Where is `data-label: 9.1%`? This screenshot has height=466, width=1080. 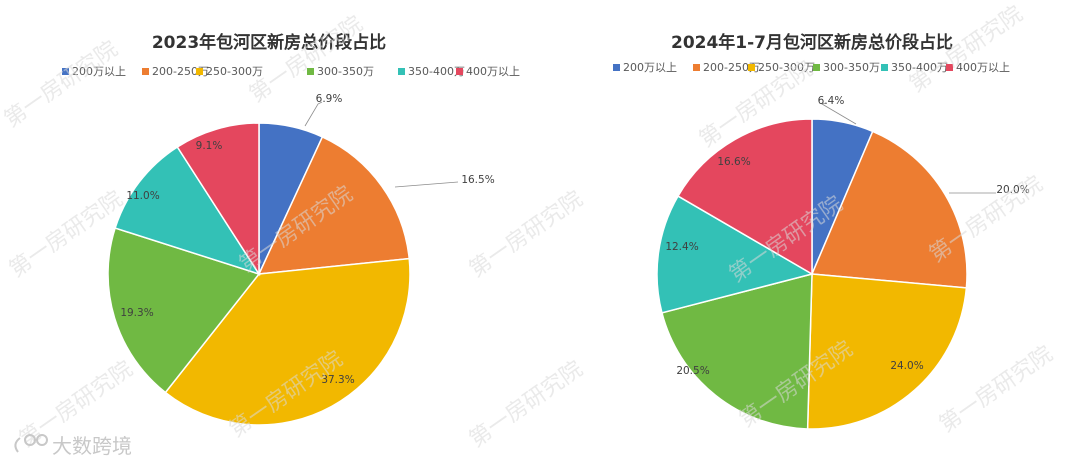 data-label: 9.1% is located at coordinates (209, 146).